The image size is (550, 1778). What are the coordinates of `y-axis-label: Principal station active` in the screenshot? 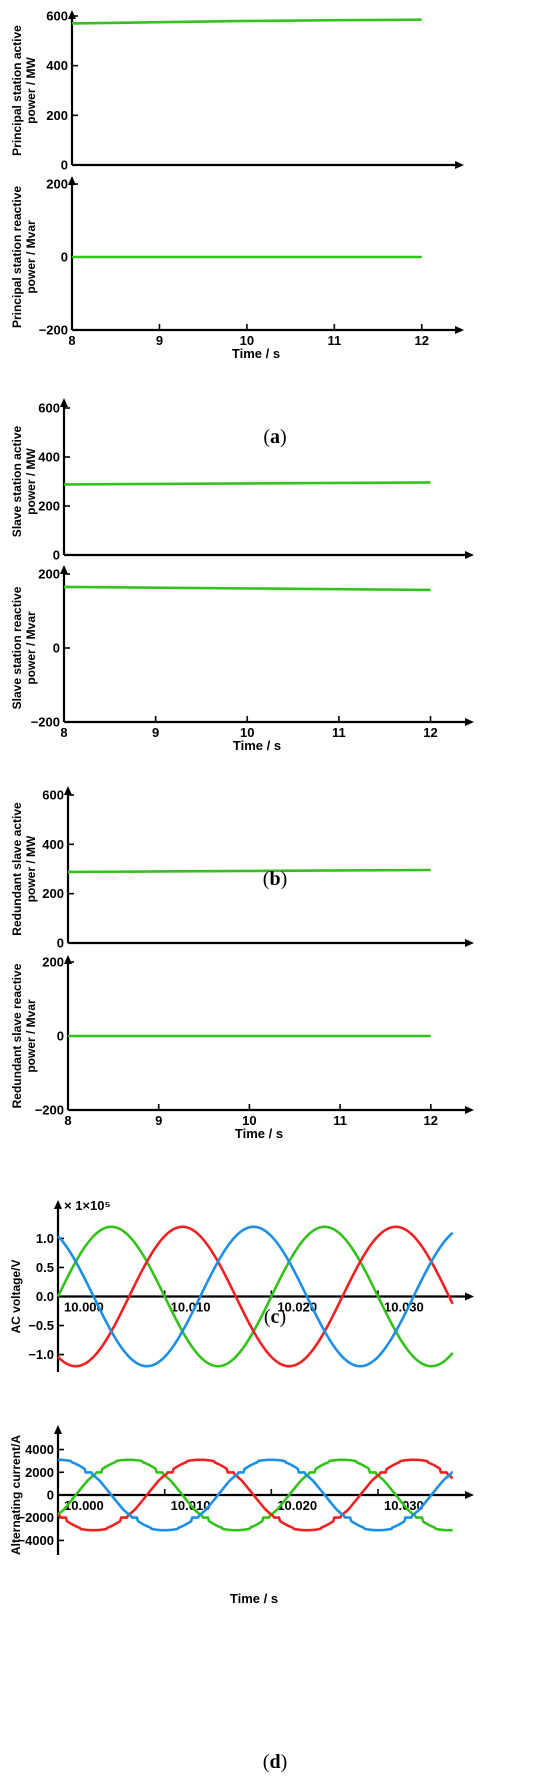 It's located at (17, 90).